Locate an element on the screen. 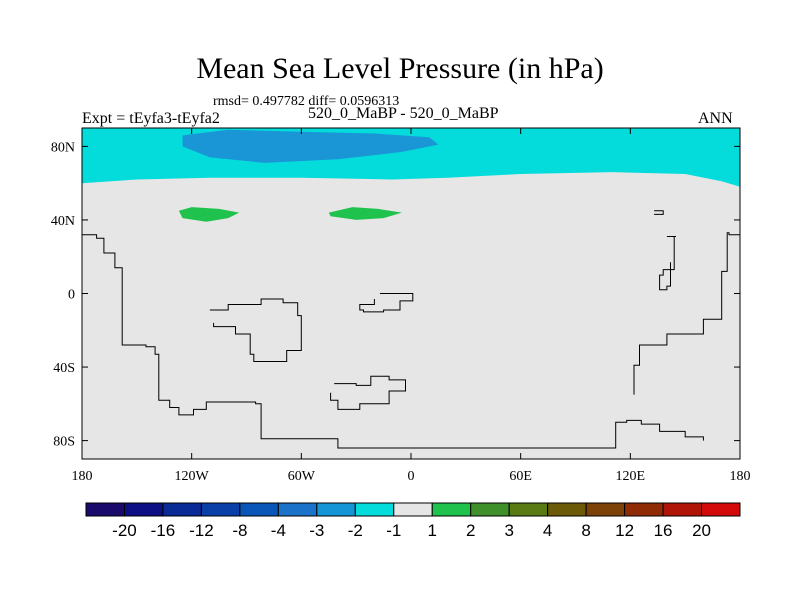  colorbar-label: 4 is located at coordinates (547, 530).